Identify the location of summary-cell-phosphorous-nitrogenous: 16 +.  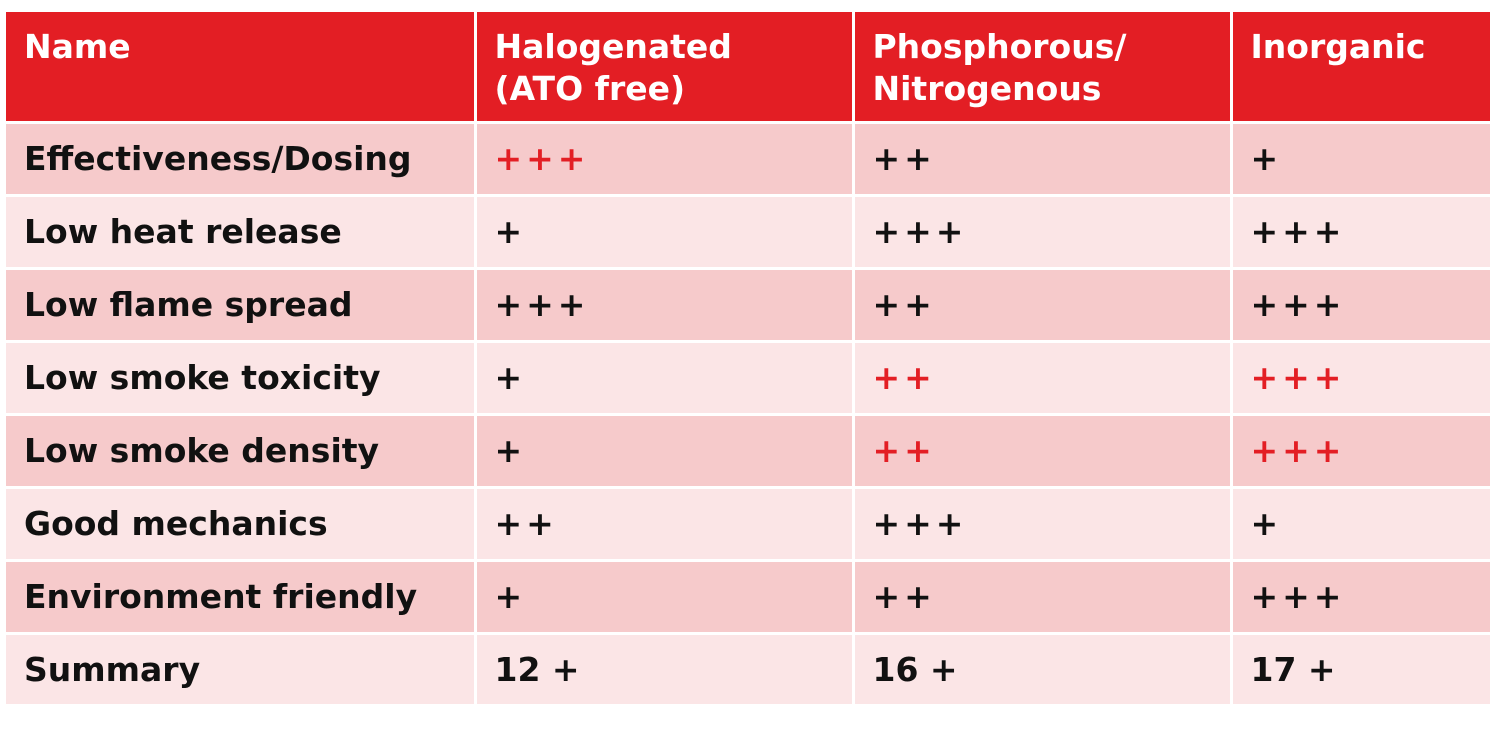
(1042, 670).